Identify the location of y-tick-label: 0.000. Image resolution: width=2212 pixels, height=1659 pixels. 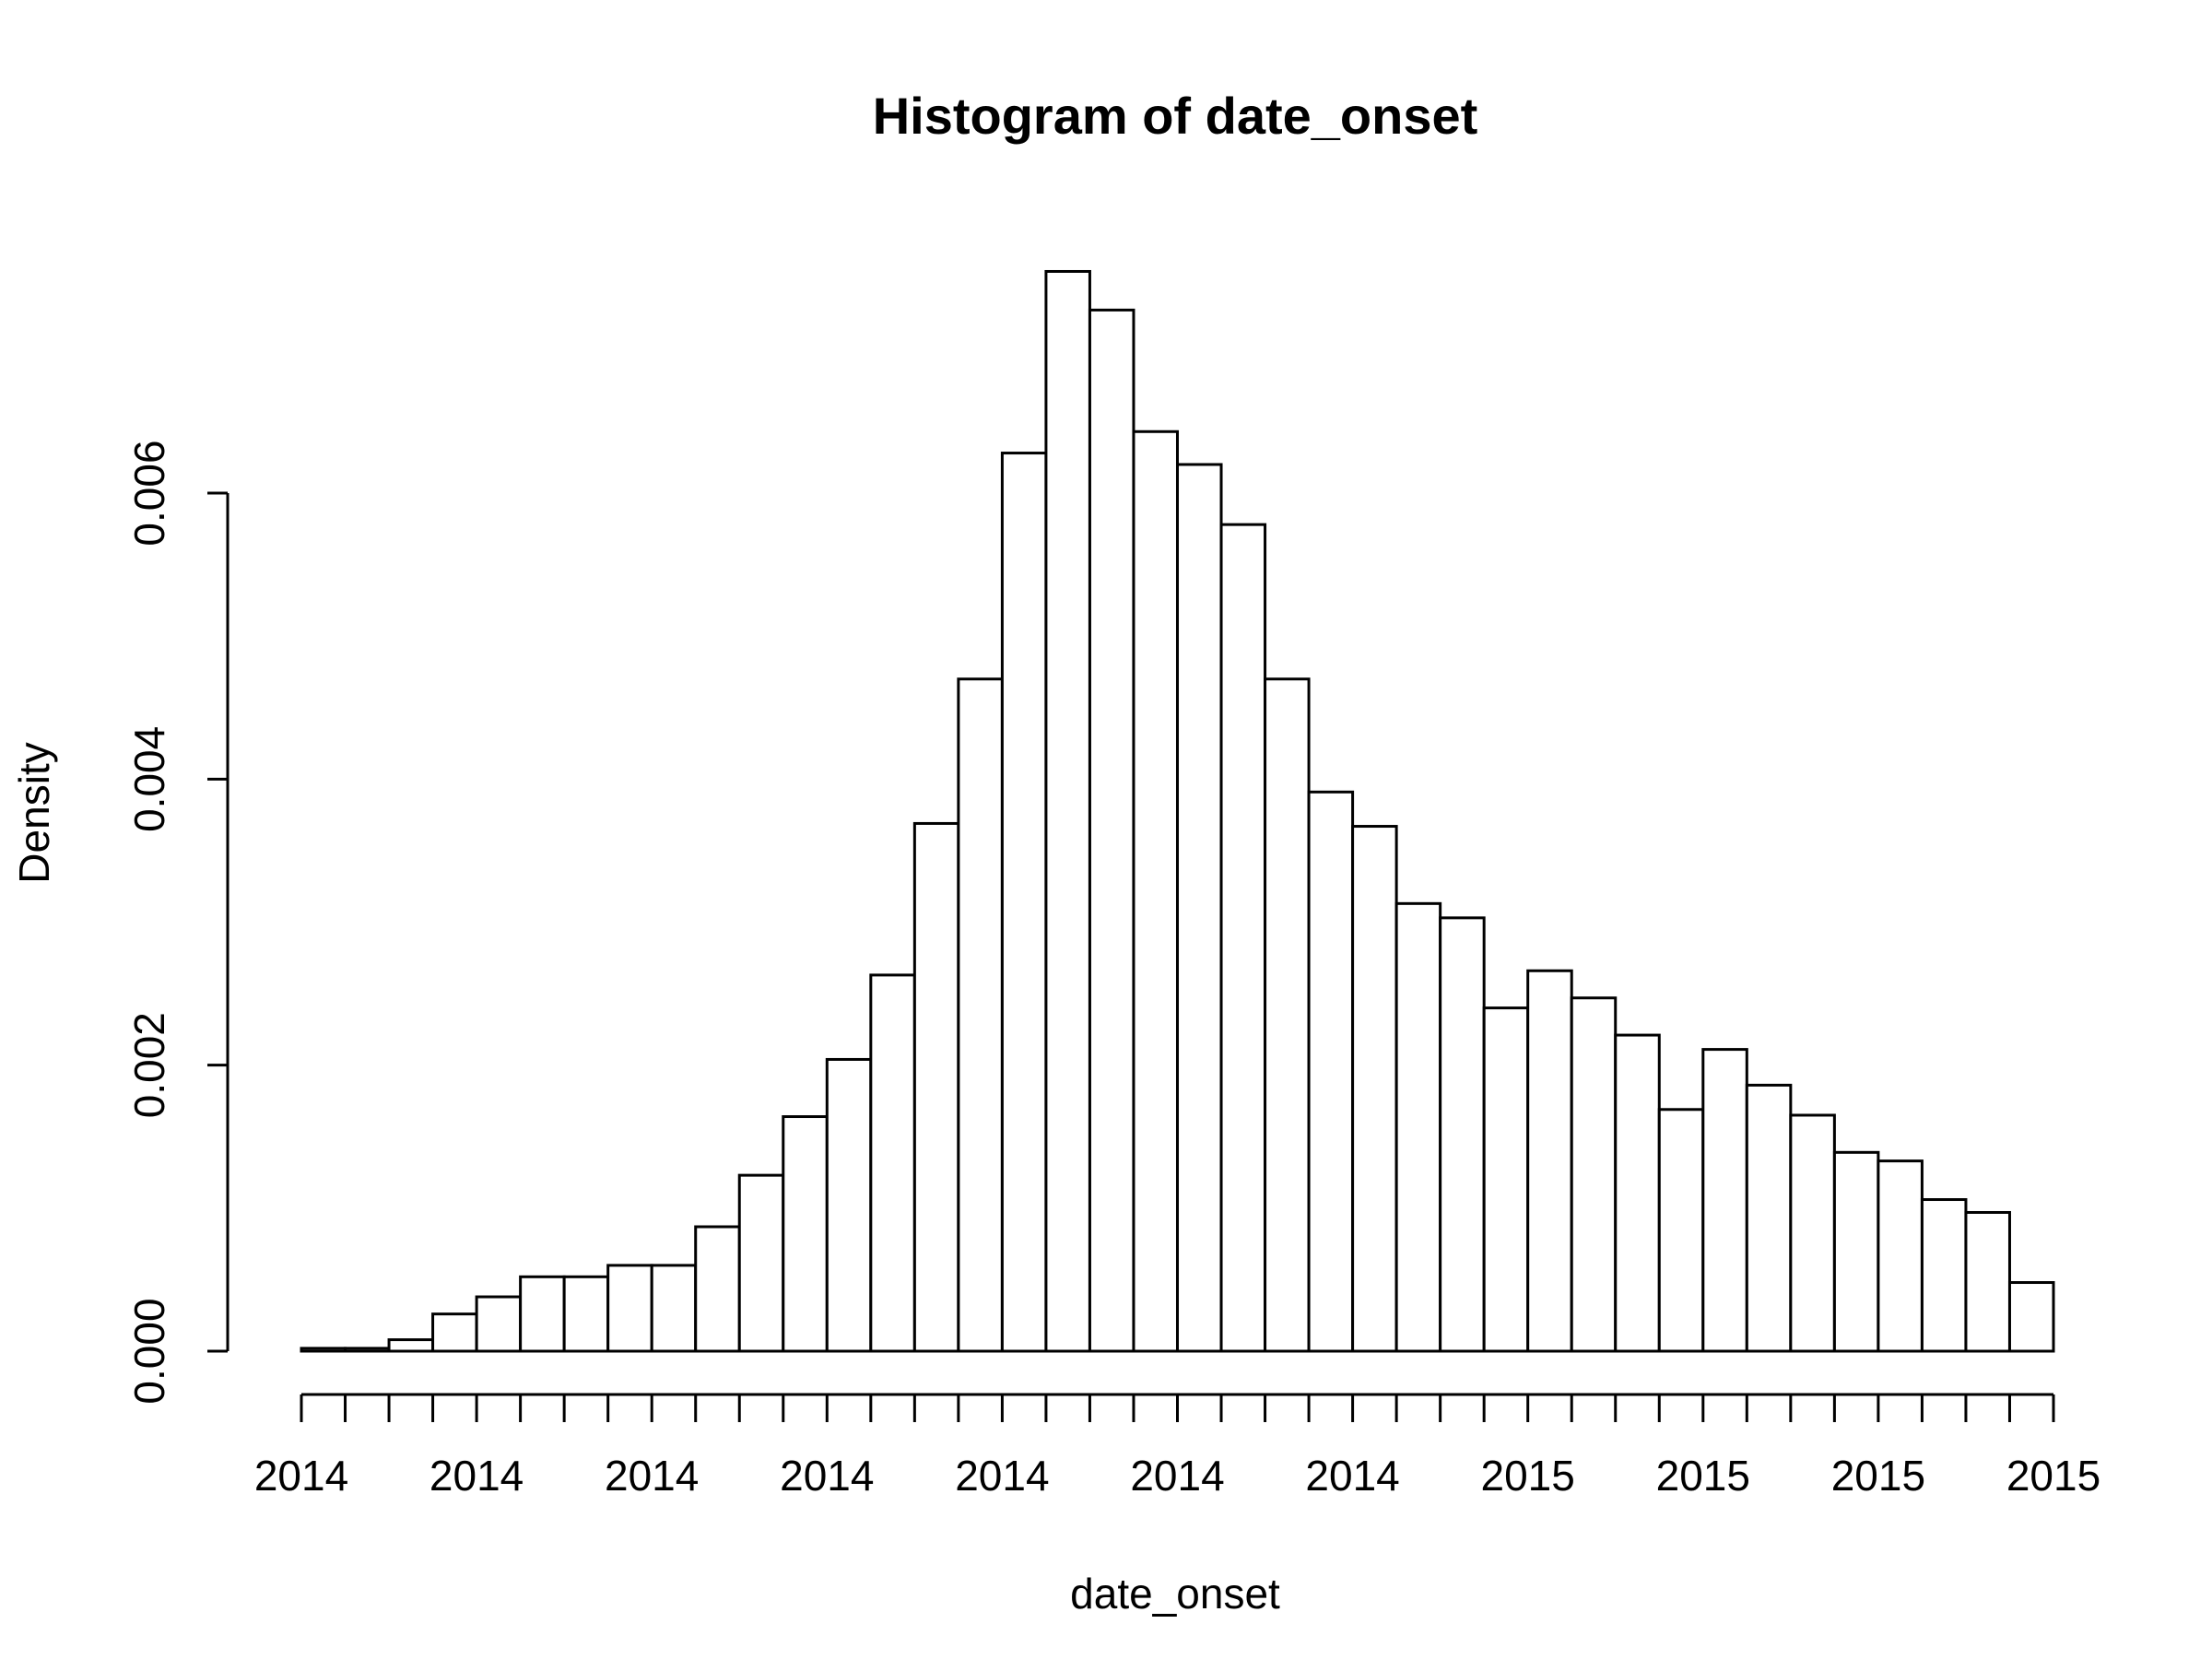
(149, 1351).